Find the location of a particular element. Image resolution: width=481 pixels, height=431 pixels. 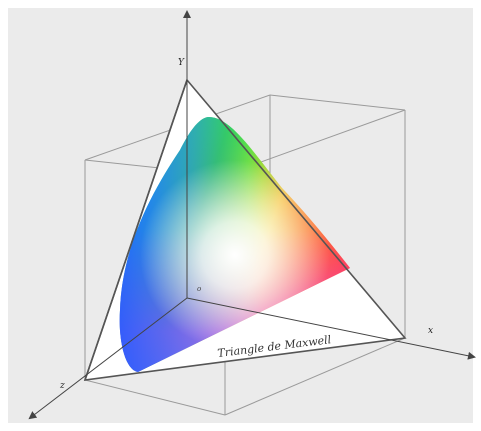

x-axis is located at coordinates (331, 328).